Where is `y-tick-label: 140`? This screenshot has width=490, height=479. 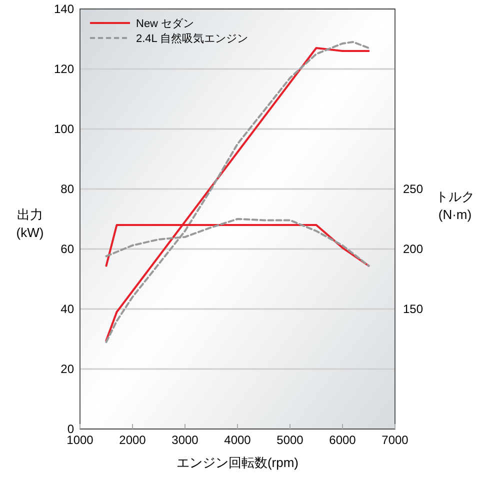
y-tick-label: 140 is located at coordinates (64, 9).